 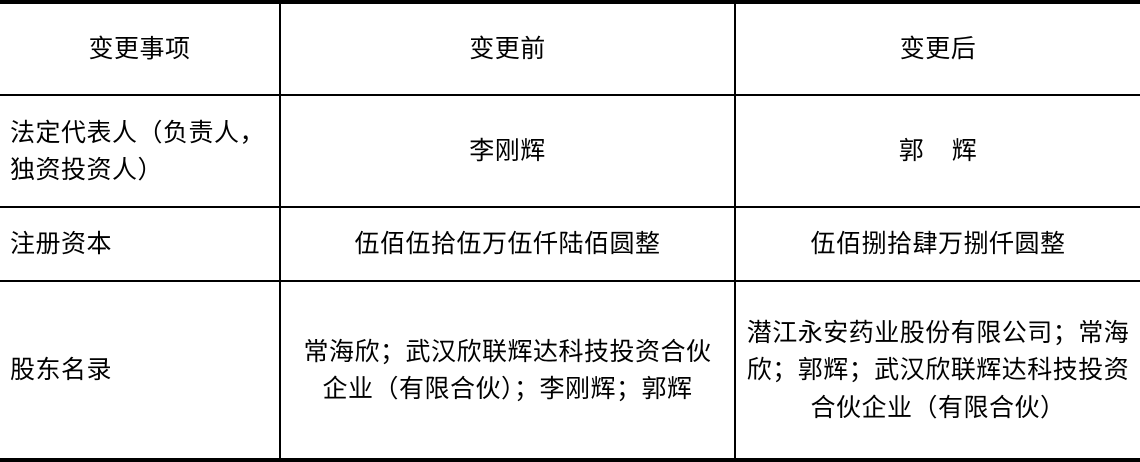 What do you see at coordinates (140, 370) in the screenshot?
I see `row-label-shareholder-list: 股东名录` at bounding box center [140, 370].